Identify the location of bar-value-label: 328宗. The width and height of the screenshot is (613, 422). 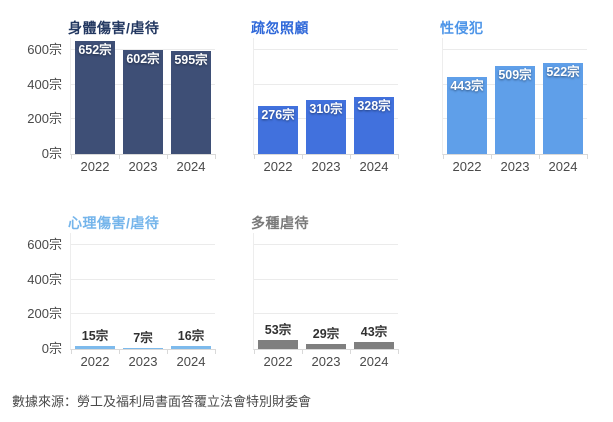
(374, 106).